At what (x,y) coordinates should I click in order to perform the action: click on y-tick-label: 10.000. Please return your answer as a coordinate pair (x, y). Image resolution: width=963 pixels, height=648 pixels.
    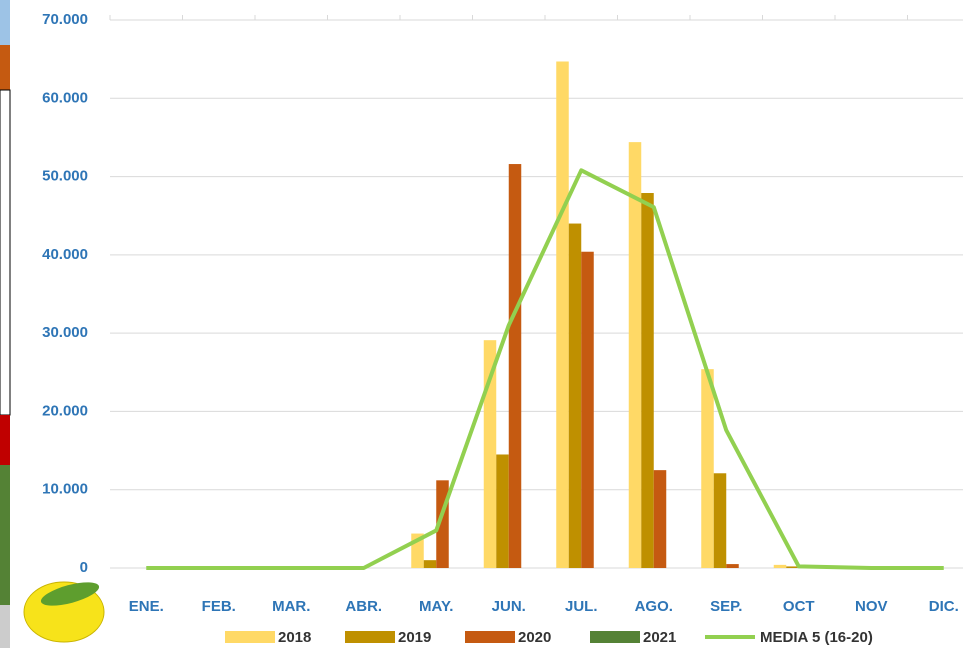
    Looking at the image, I should click on (65, 489).